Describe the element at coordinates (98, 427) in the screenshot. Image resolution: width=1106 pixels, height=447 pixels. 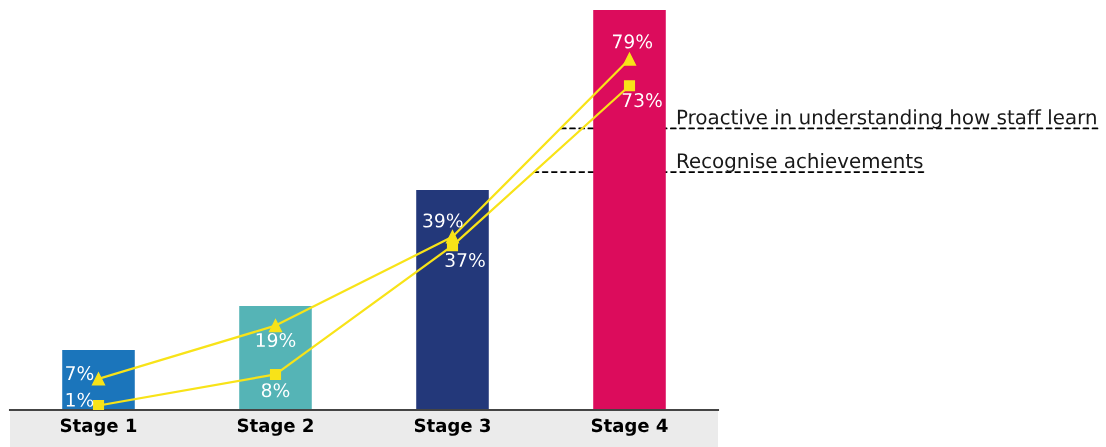
I see `x-tick-label: Stage 1` at that location.